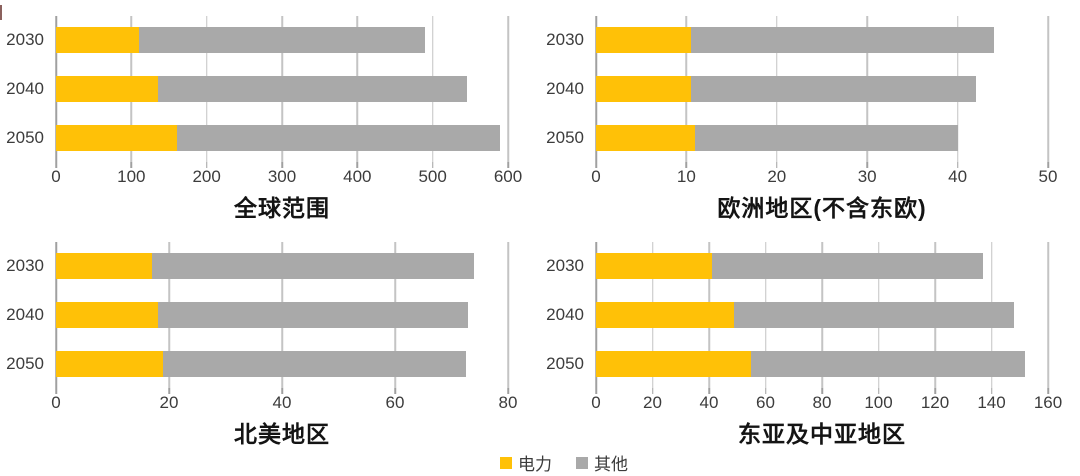 The width and height of the screenshot is (1080, 476). Describe the element at coordinates (506, 462) in the screenshot. I see `legend-swatch-electricity-icon` at that location.